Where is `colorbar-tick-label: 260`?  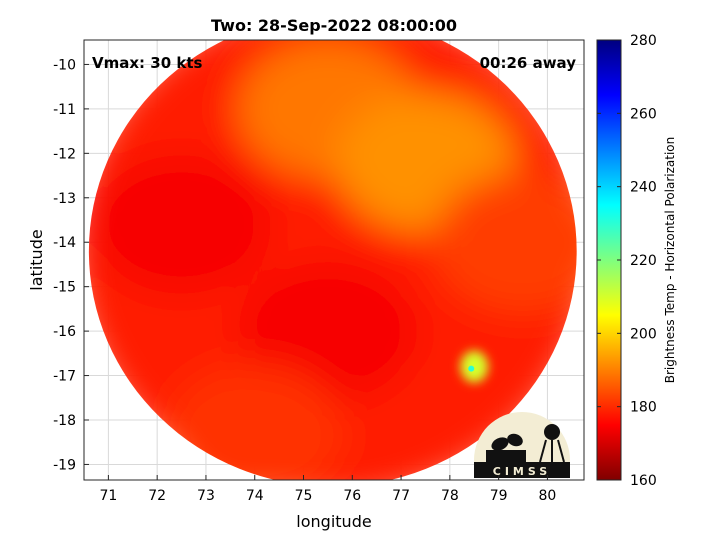 colorbar-tick-label: 260 is located at coordinates (643, 114).